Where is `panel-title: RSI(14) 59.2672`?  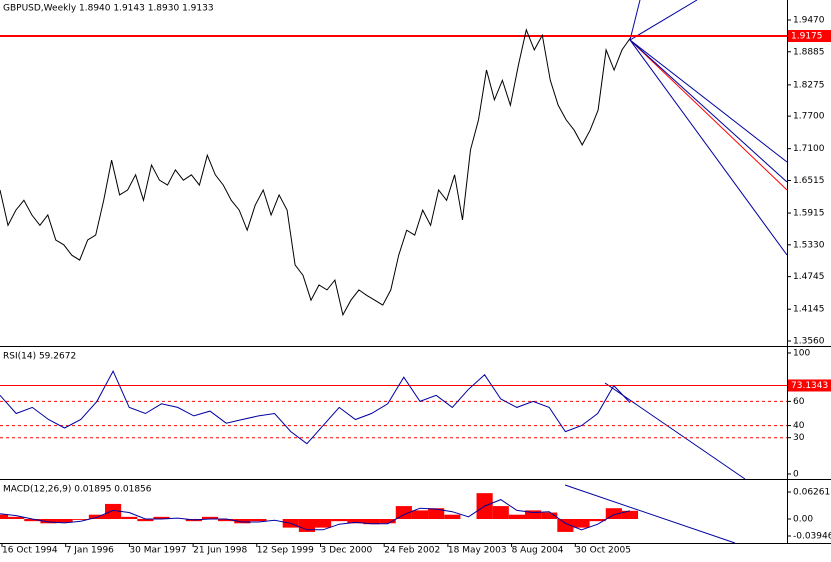 panel-title: RSI(14) 59.2672 is located at coordinates (39, 357).